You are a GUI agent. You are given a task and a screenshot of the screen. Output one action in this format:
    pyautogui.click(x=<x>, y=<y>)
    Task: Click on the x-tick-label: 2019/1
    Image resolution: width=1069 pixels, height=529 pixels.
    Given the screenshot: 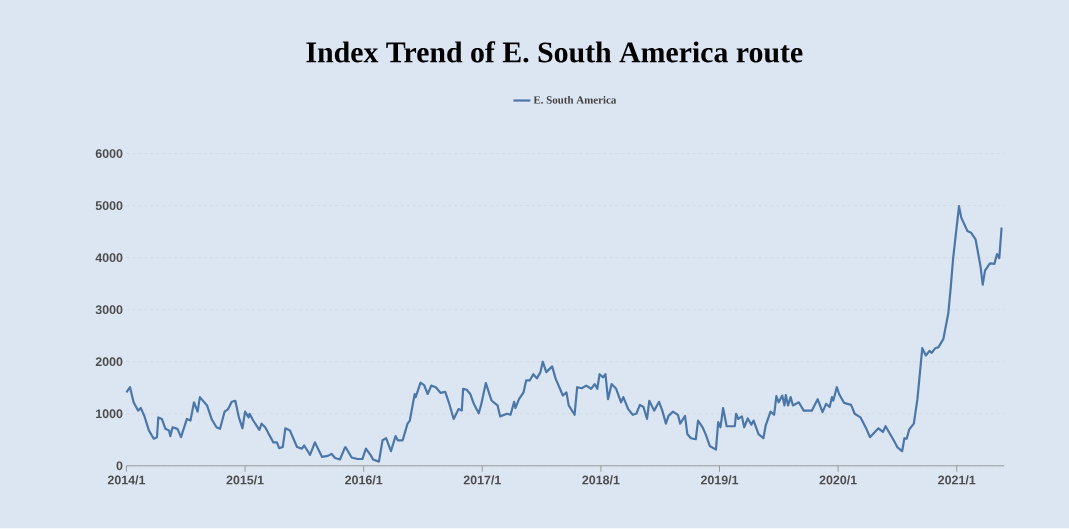 What is the action you would take?
    pyautogui.click(x=719, y=480)
    